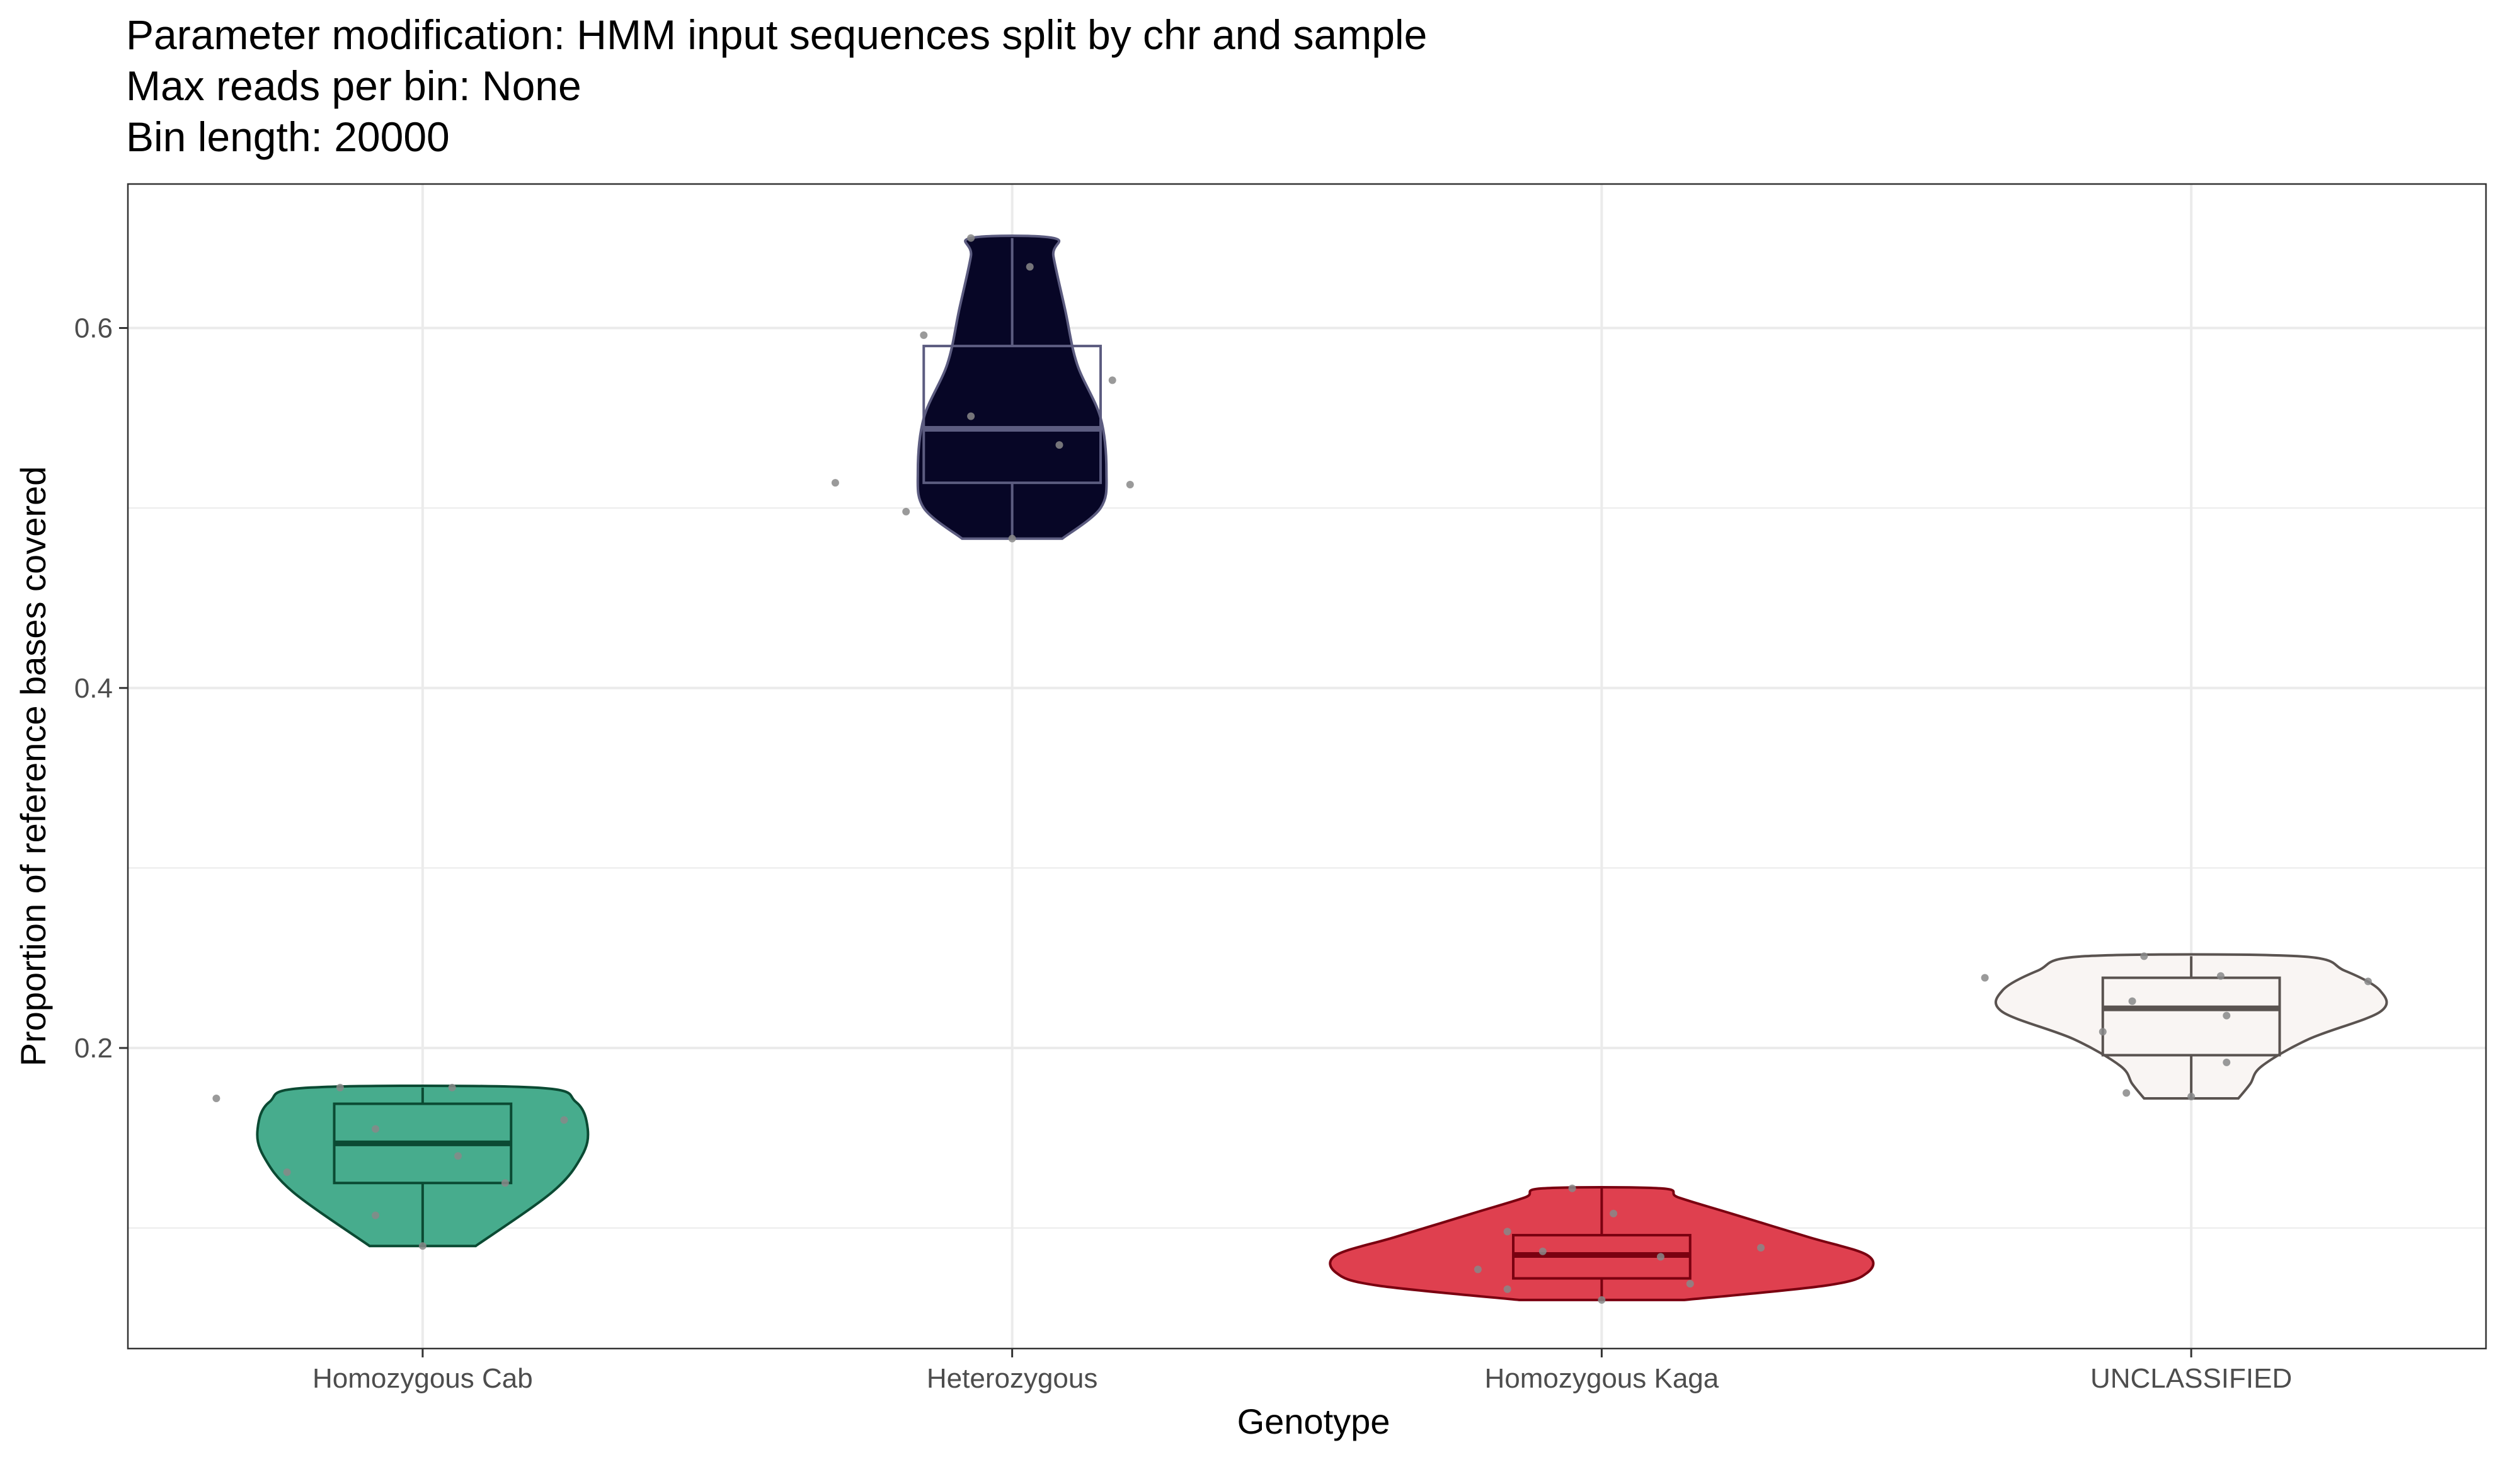 The height and width of the screenshot is (1462, 2520). What do you see at coordinates (1601, 1378) in the screenshot?
I see `x-tick-label: Homozygous Kaga` at bounding box center [1601, 1378].